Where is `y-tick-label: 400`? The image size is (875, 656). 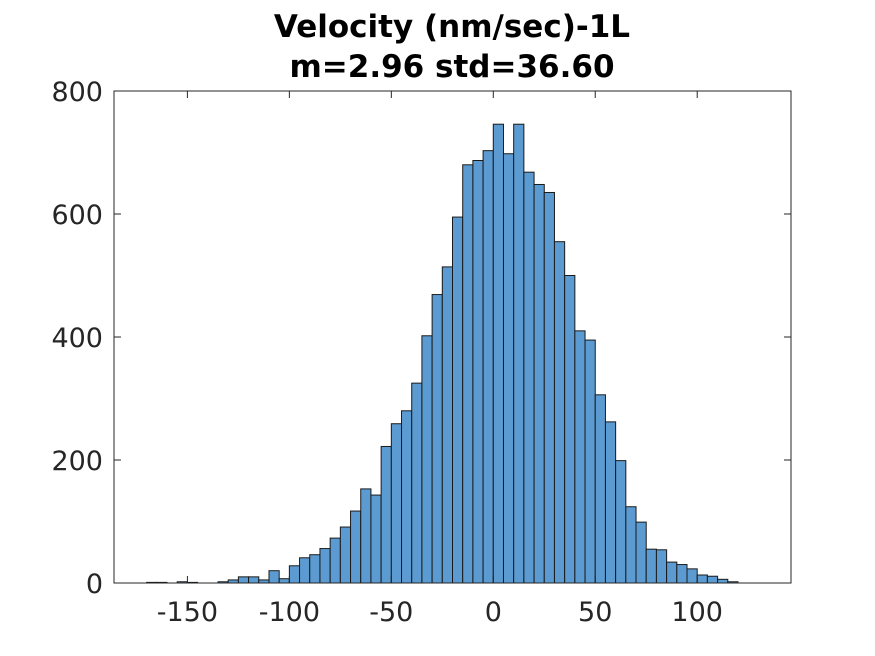 y-tick-label: 400 is located at coordinates (77, 338).